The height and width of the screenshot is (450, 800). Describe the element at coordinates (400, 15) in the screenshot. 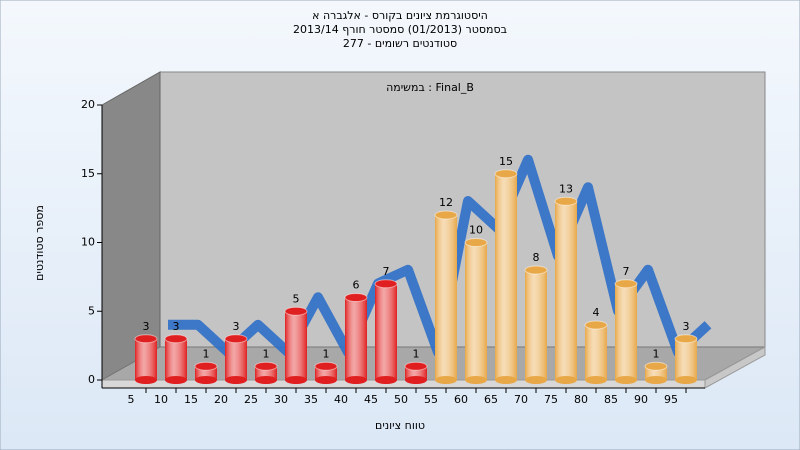

I see `chart-title: היסטוגרמת ציונים בקורס - אלגברה א` at that location.